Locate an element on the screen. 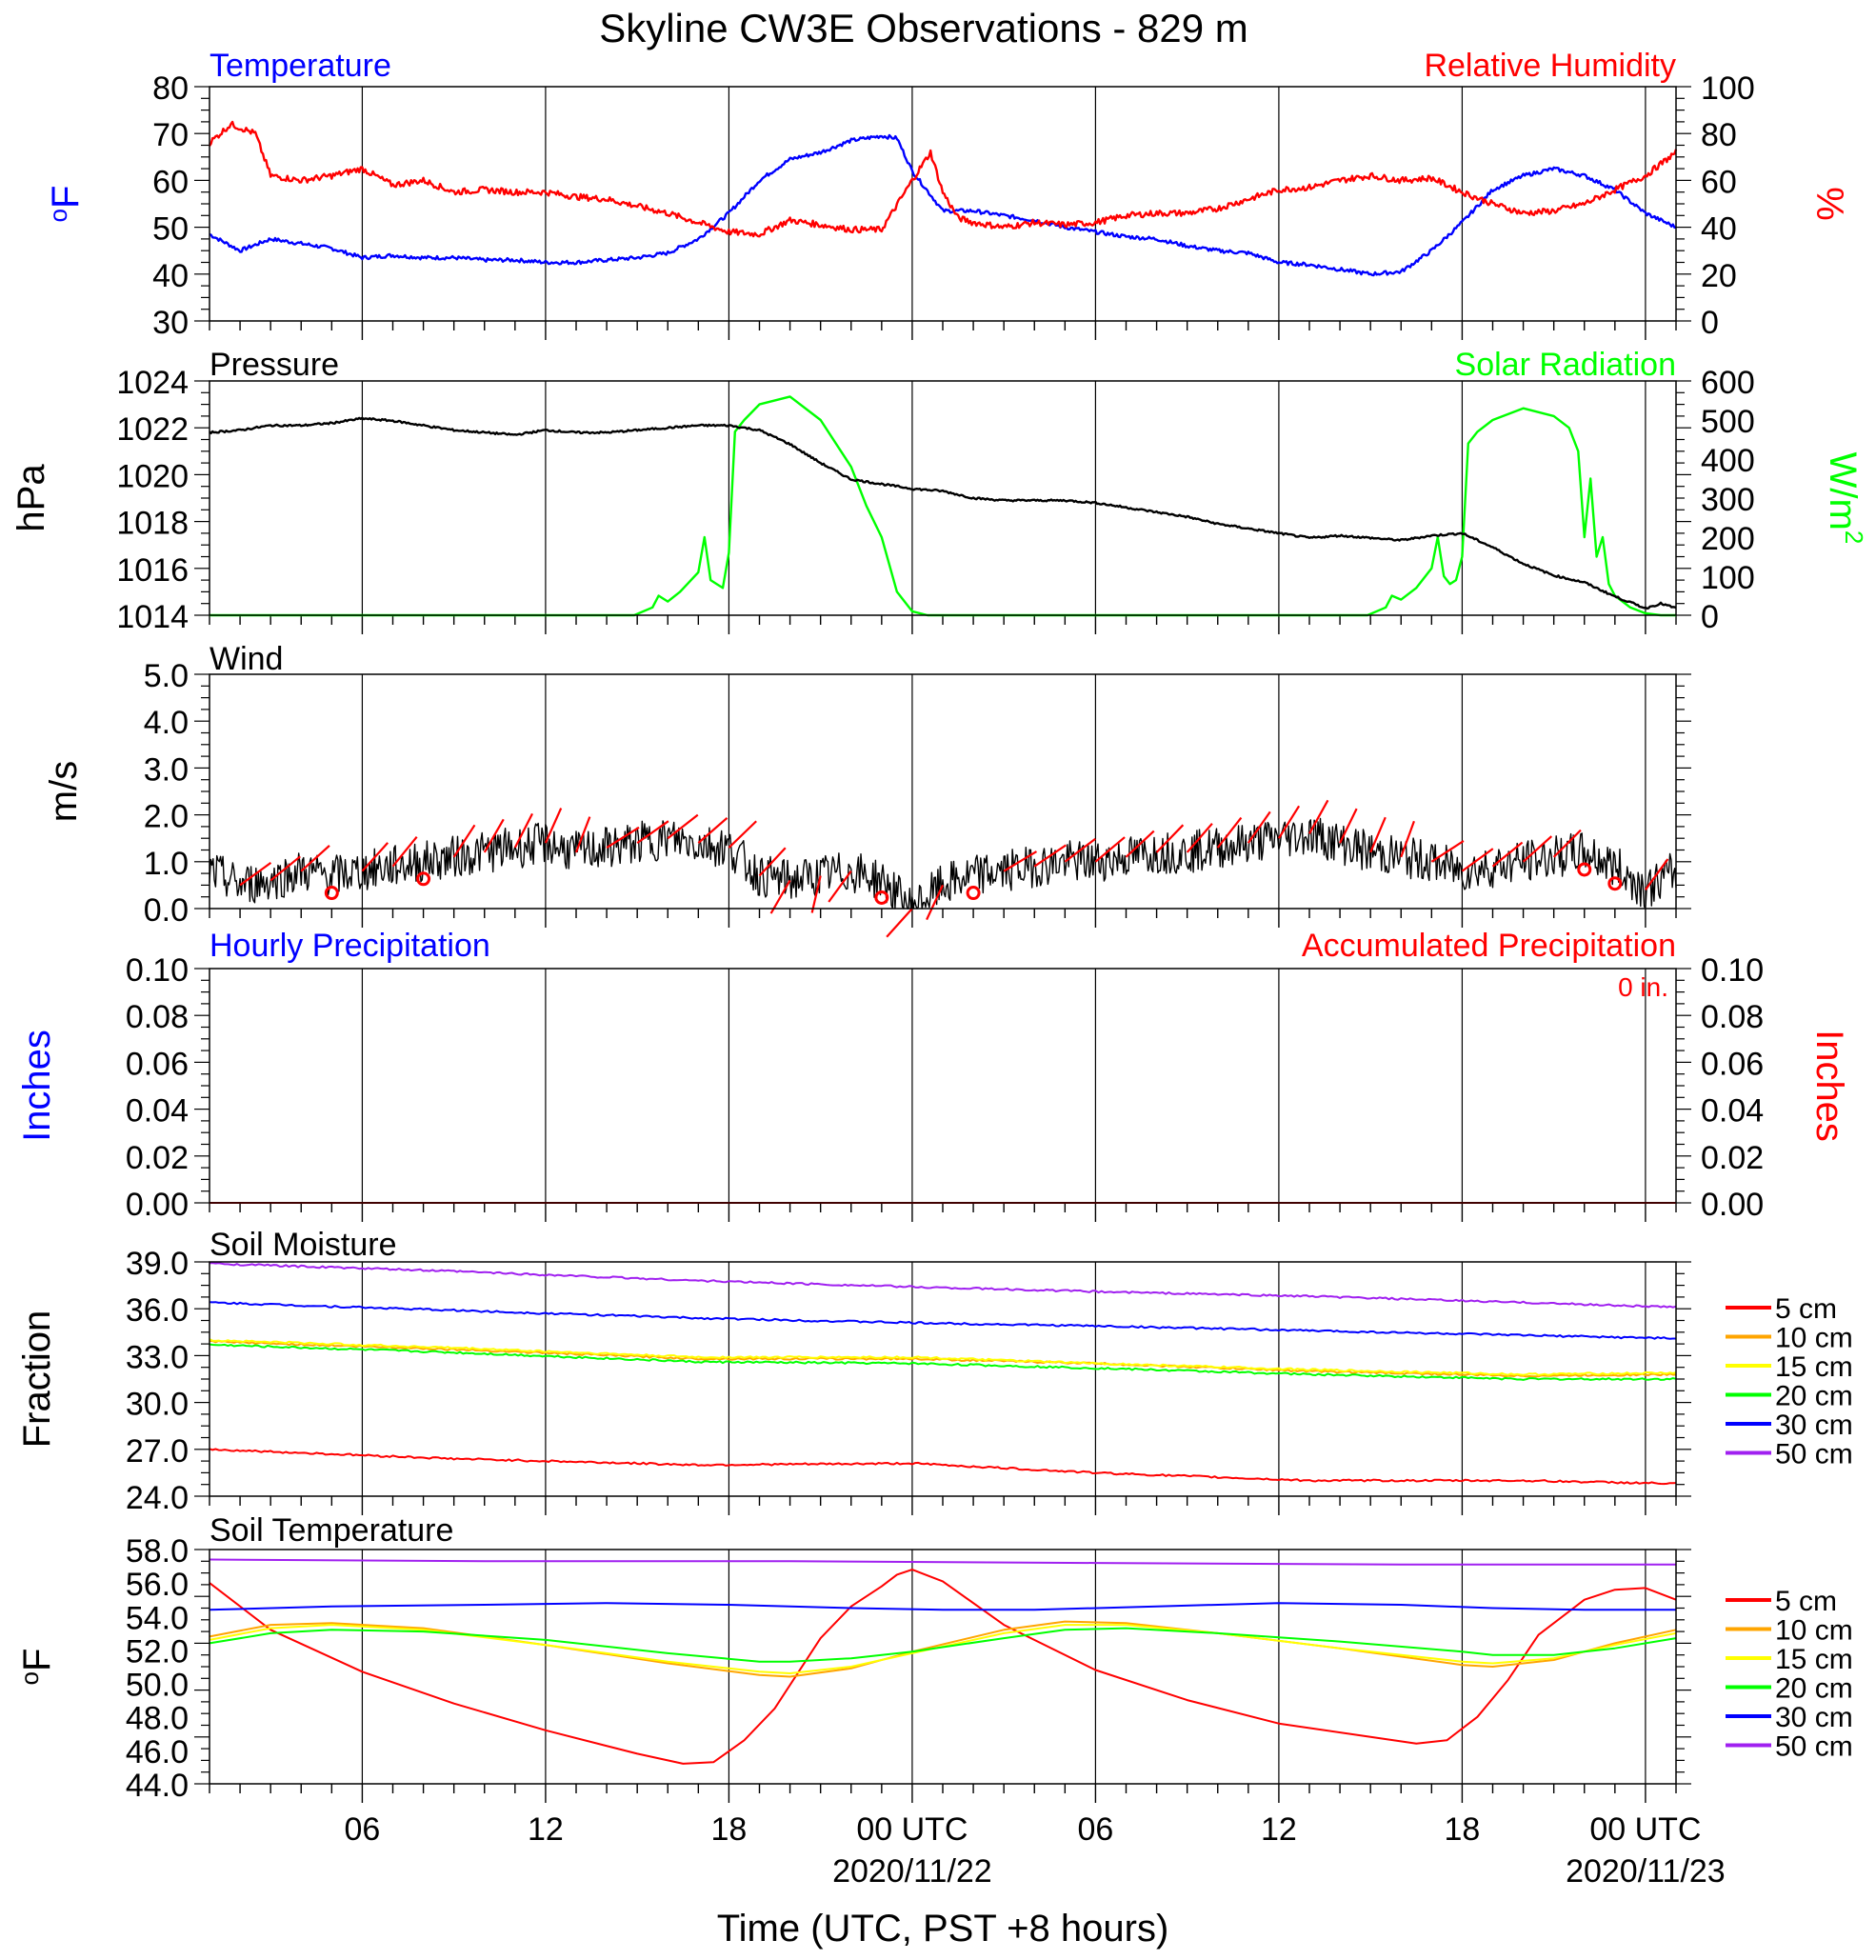  y-tick-label-left: 40 is located at coordinates (170, 276).